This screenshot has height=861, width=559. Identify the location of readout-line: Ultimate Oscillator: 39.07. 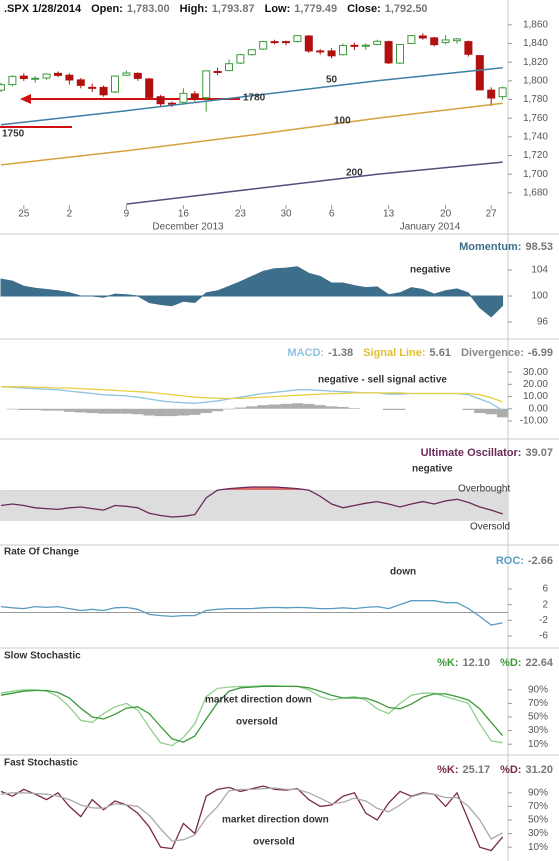
(487, 453).